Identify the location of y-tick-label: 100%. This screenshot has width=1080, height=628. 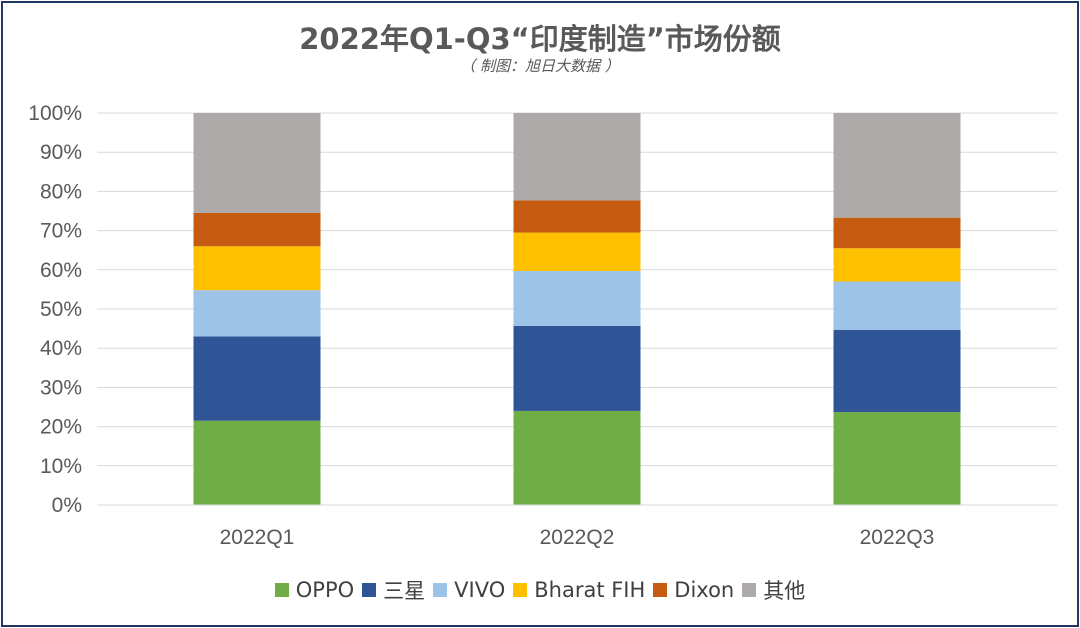
(55, 113).